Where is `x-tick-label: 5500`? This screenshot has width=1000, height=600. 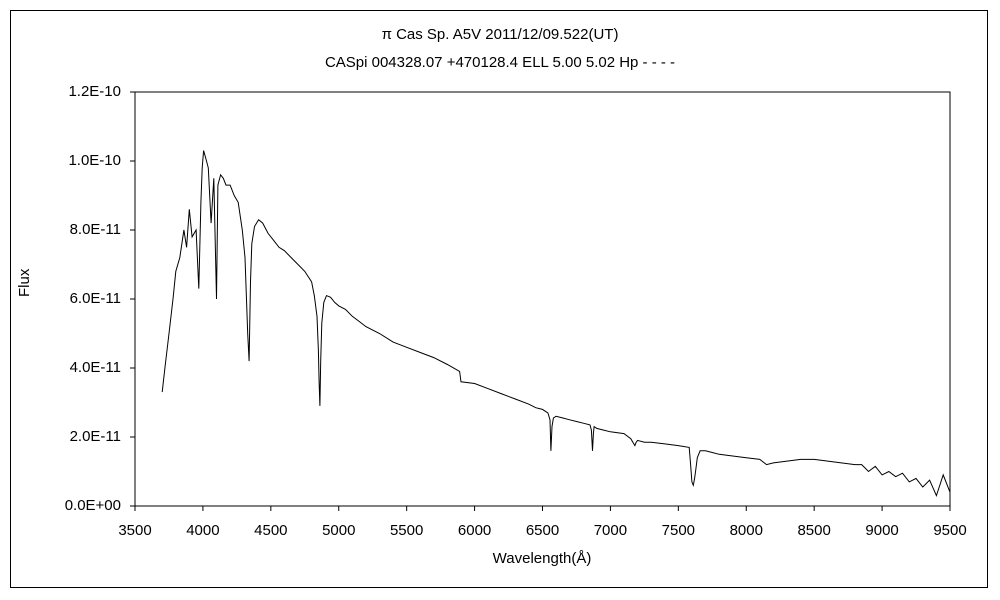 x-tick-label: 5500 is located at coordinates (406, 530).